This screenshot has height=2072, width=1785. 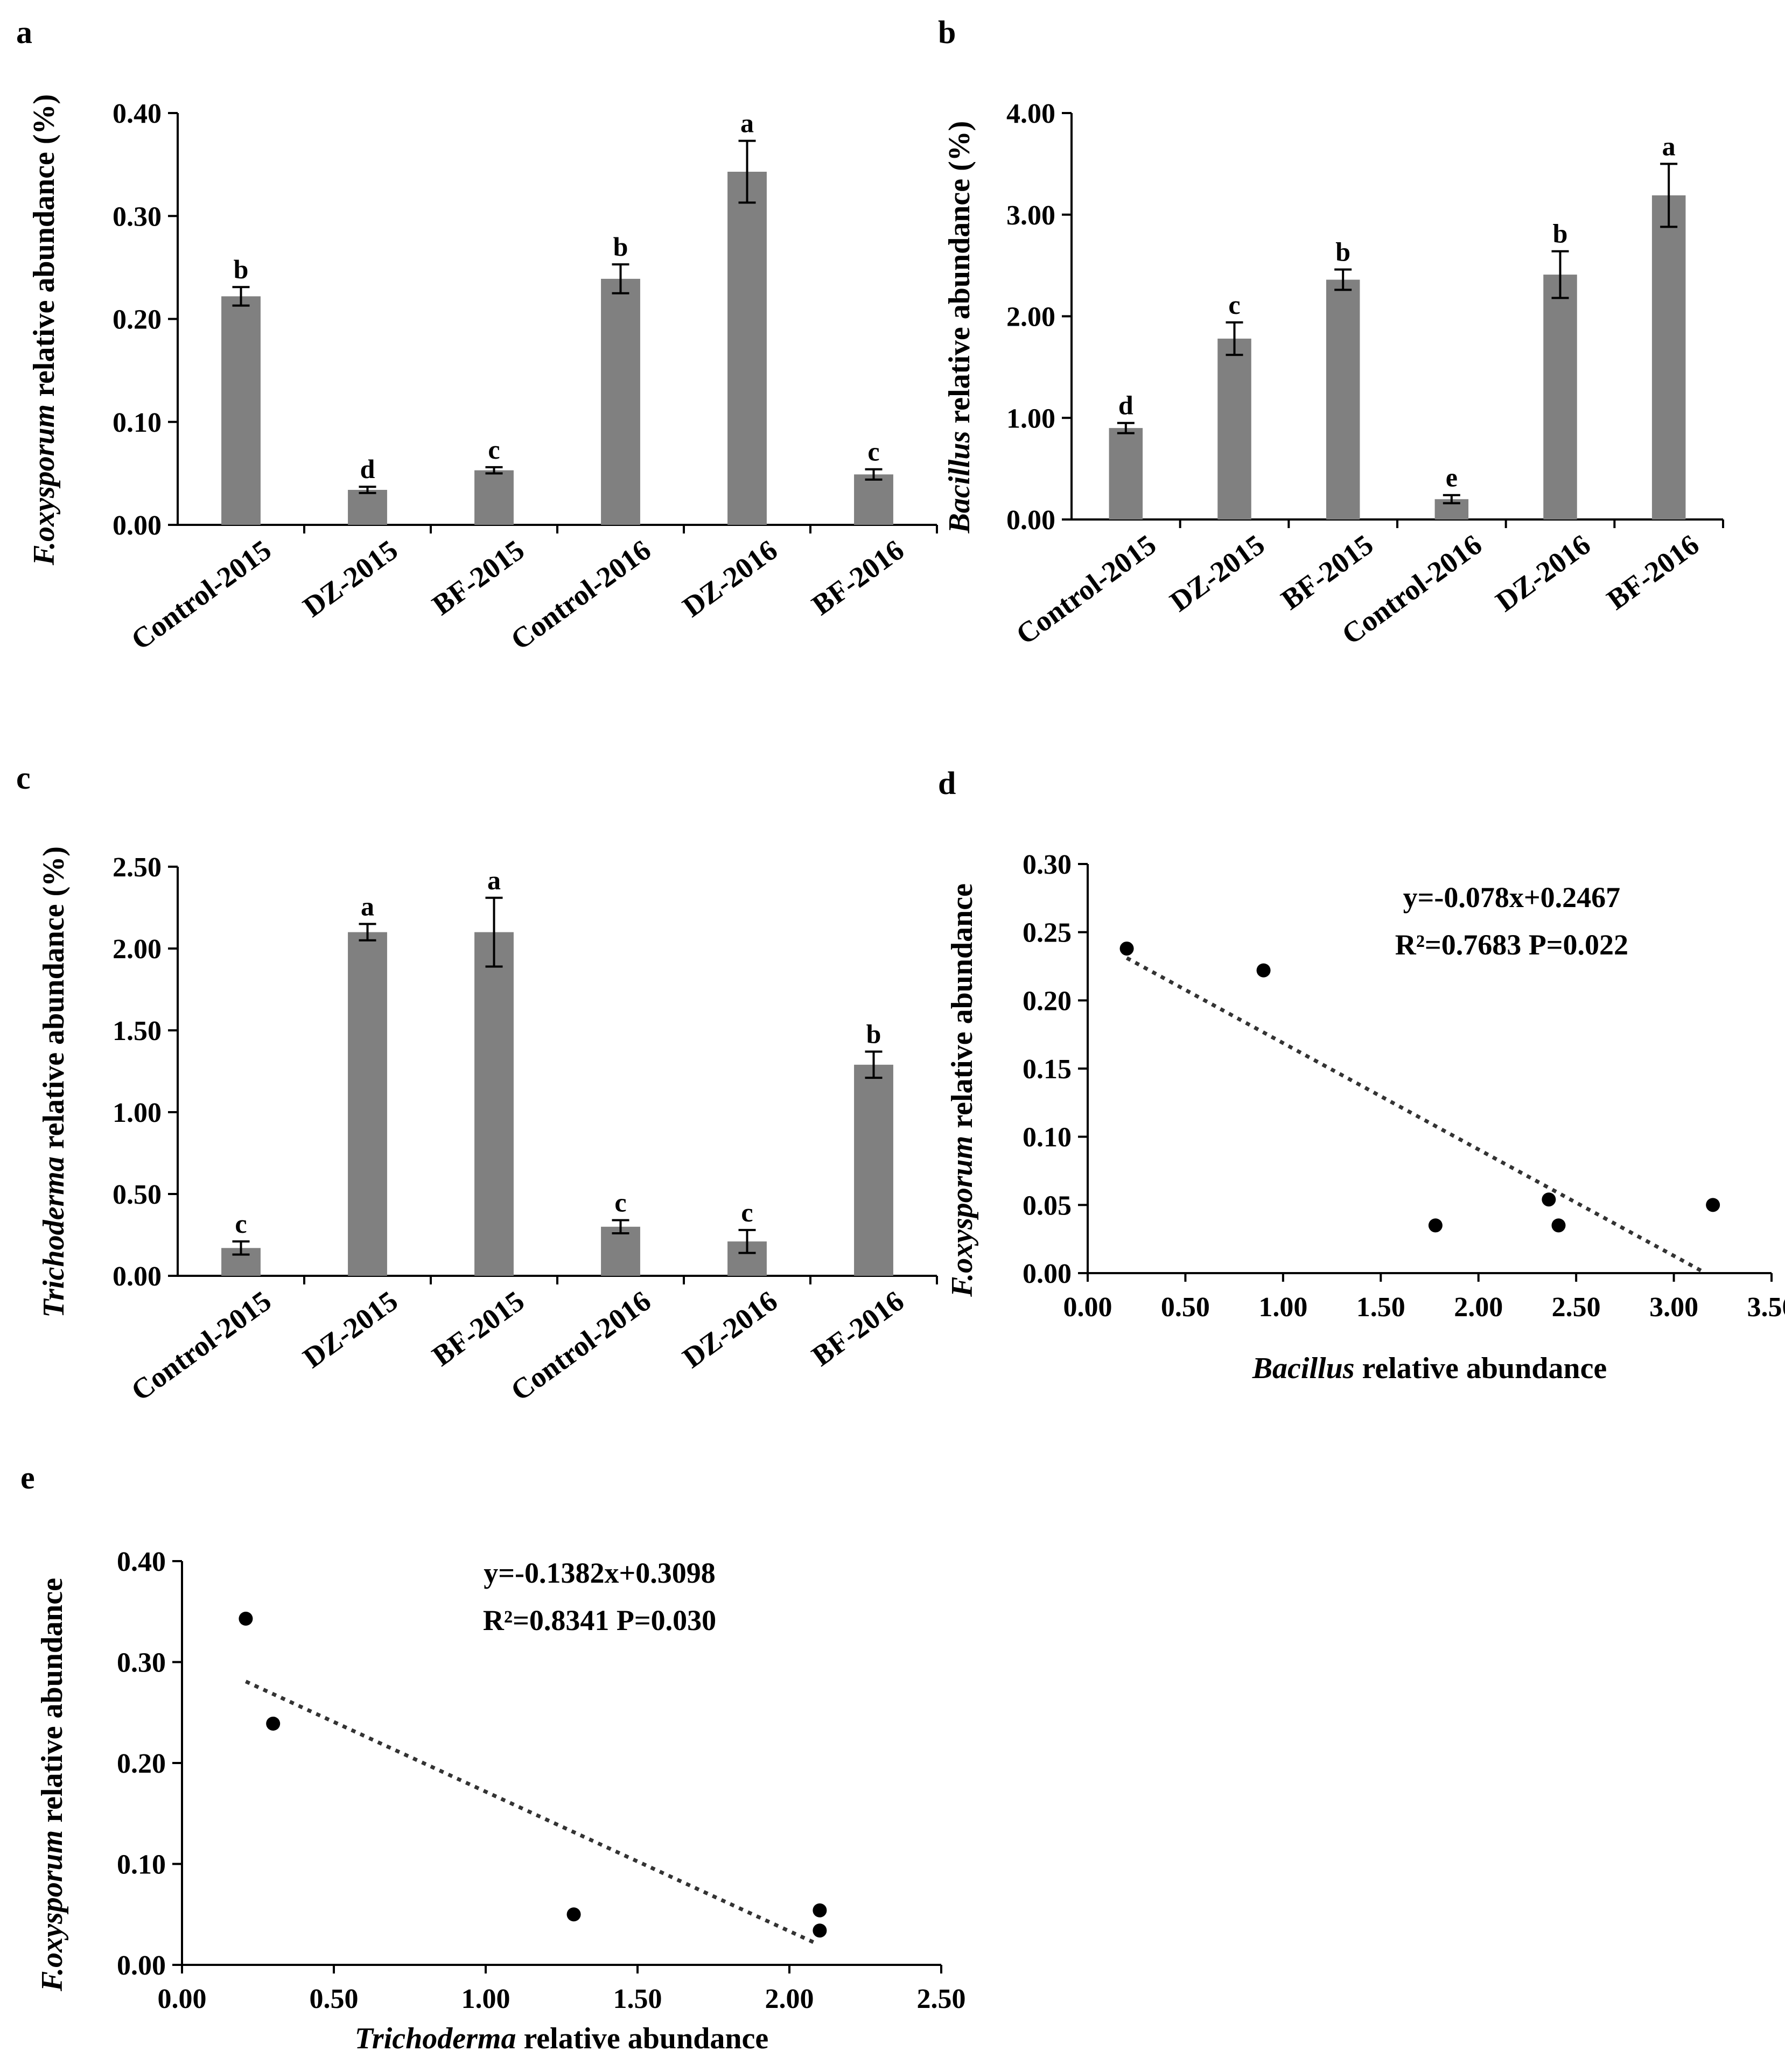 What do you see at coordinates (27, 1477) in the screenshot?
I see `panel-label: e` at bounding box center [27, 1477].